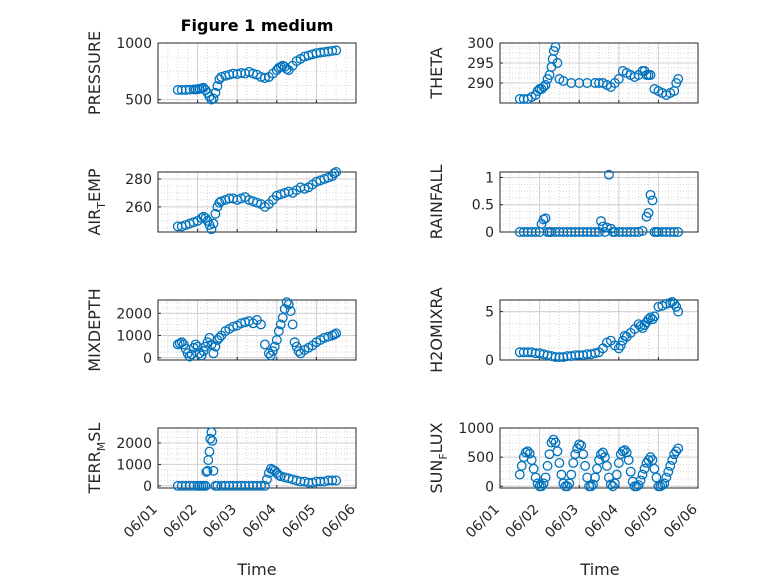  I want to click on y-tick-label: 2000, so click(134, 314).